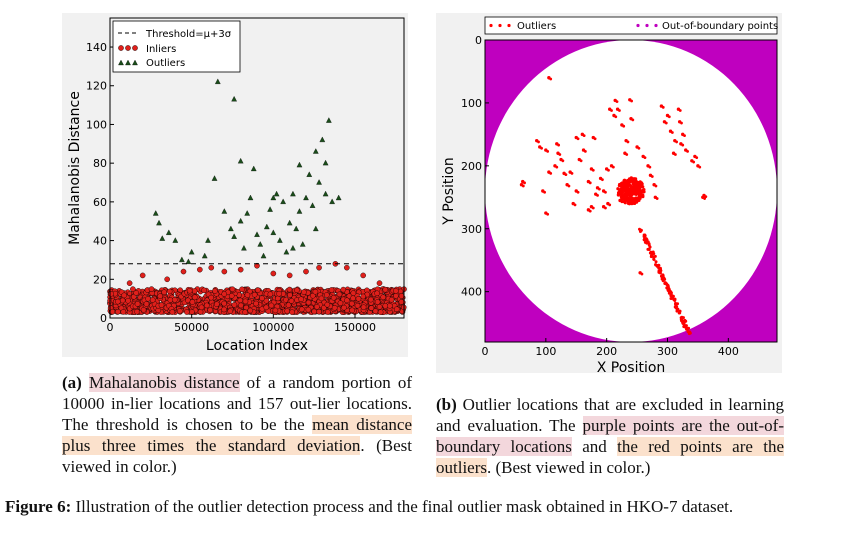  I want to click on x-tick-label: 200, so click(606, 351).